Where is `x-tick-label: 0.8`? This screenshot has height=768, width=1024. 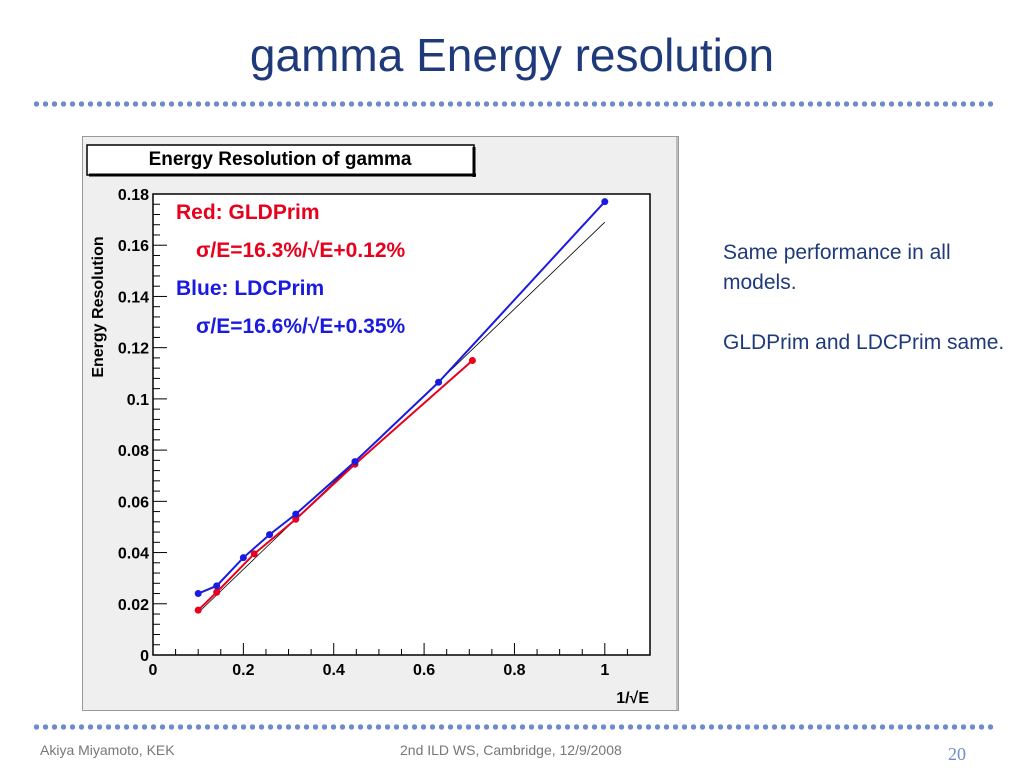 x-tick-label: 0.8 is located at coordinates (514, 670).